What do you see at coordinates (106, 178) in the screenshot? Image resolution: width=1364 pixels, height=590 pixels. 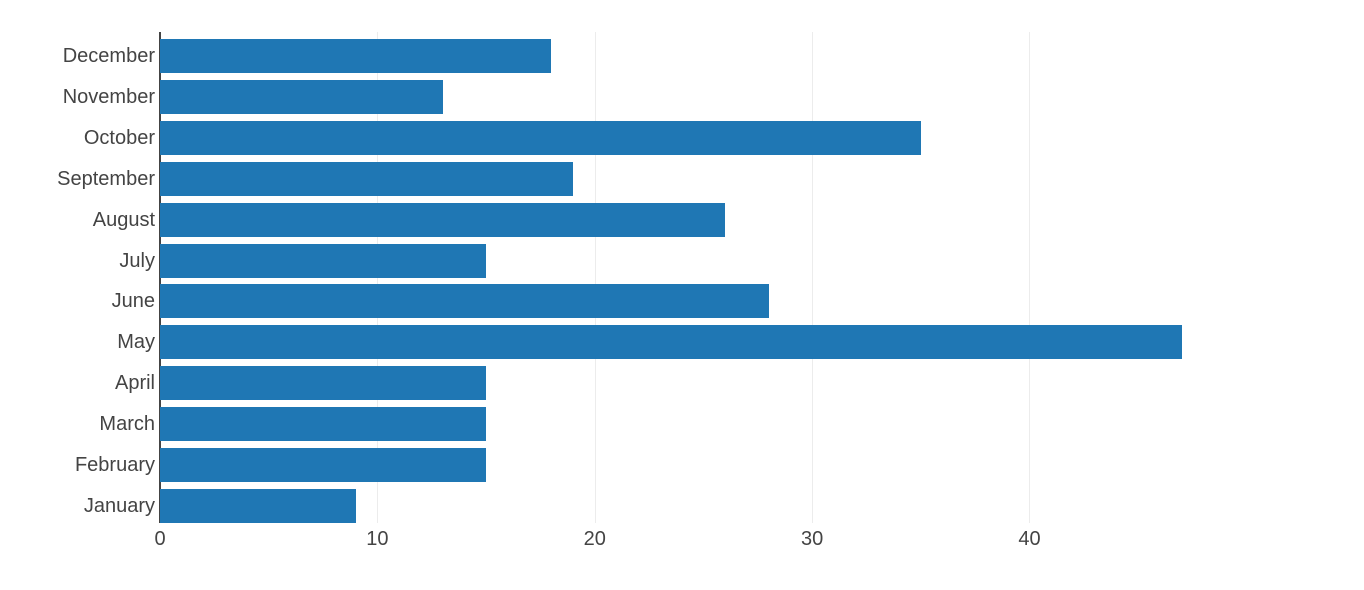 I see `y-tick-label-september: September` at bounding box center [106, 178].